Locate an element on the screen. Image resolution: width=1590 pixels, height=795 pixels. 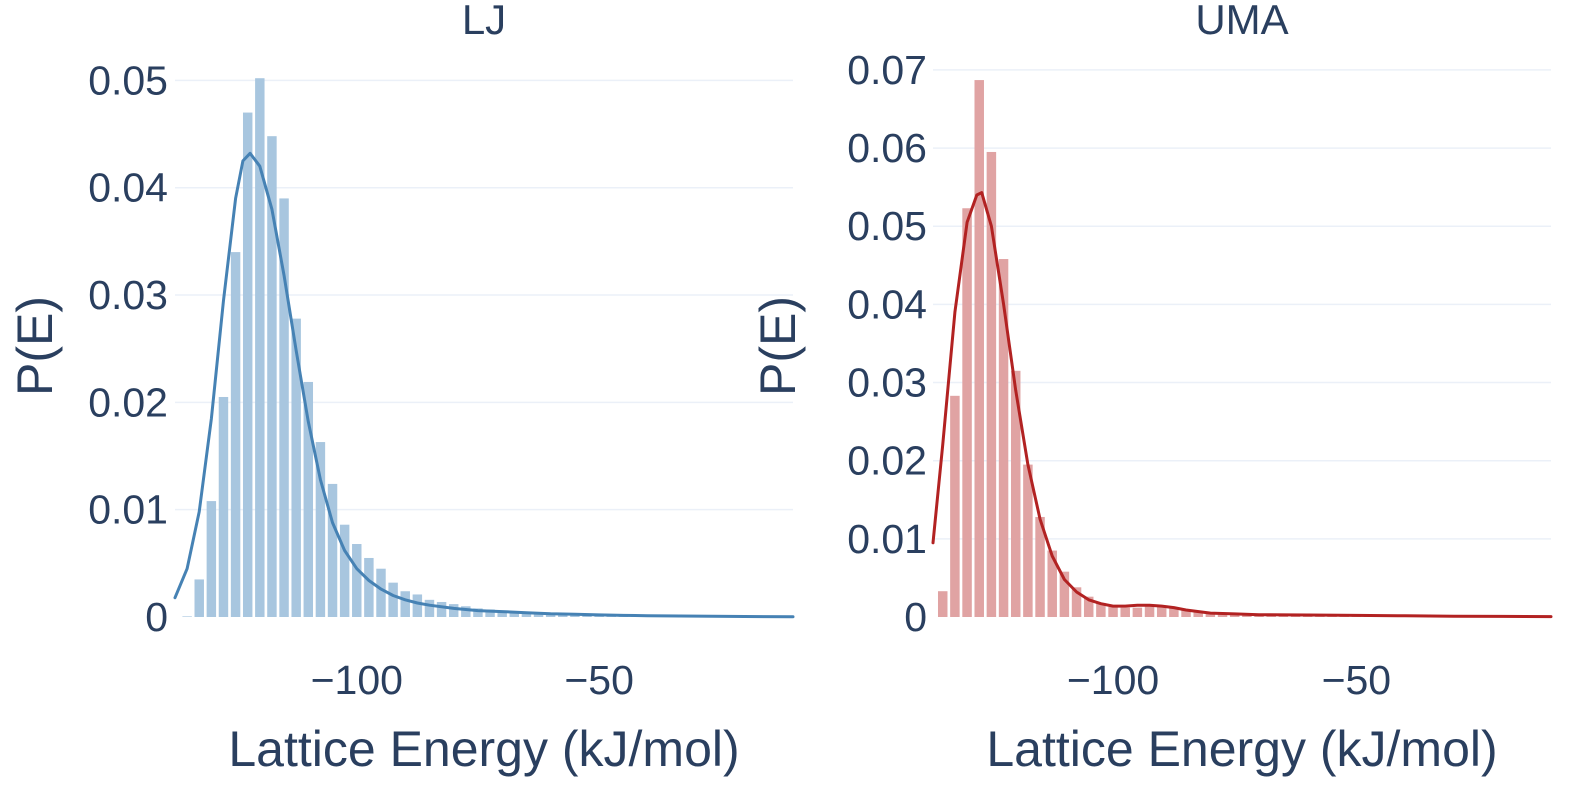
y-tick-label: 0.07 is located at coordinates (887, 70).